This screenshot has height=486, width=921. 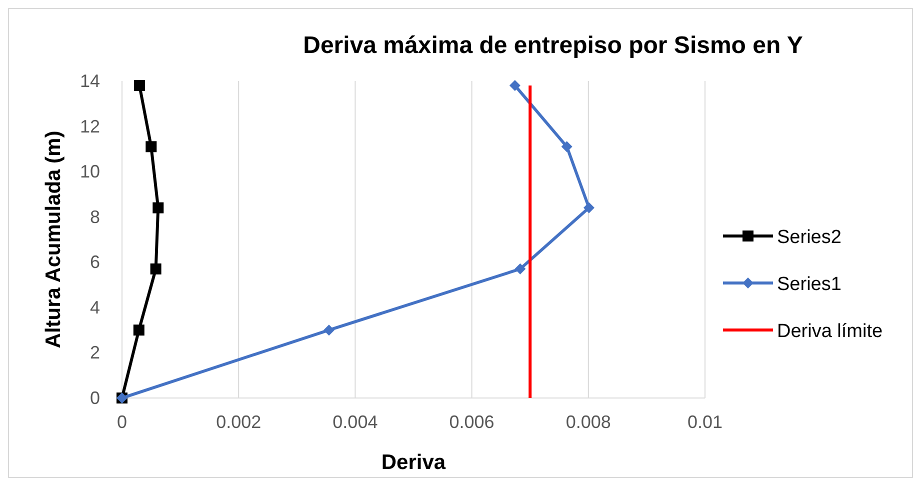 What do you see at coordinates (830, 331) in the screenshot?
I see `legend-label: Deriva límite` at bounding box center [830, 331].